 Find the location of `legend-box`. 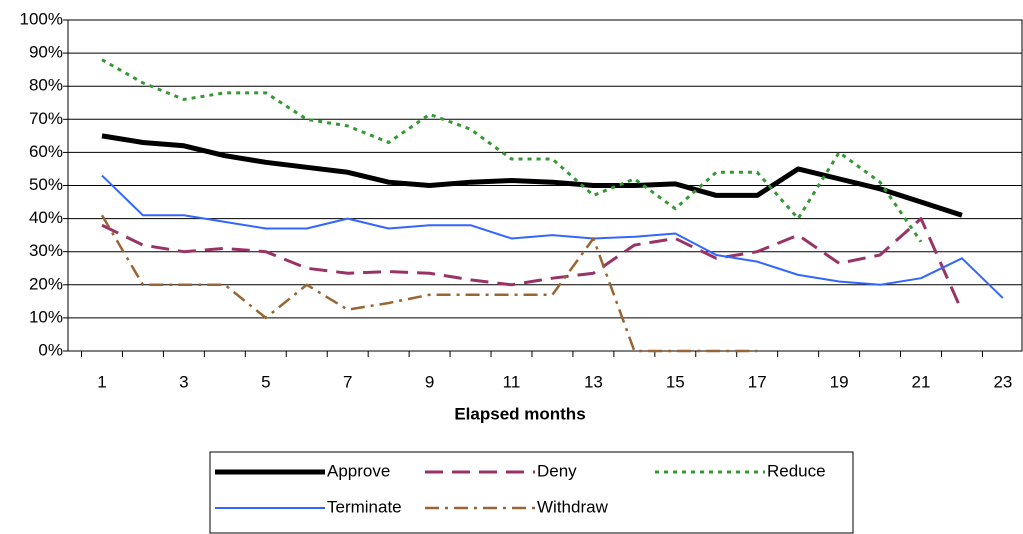

legend-box is located at coordinates (531, 492).